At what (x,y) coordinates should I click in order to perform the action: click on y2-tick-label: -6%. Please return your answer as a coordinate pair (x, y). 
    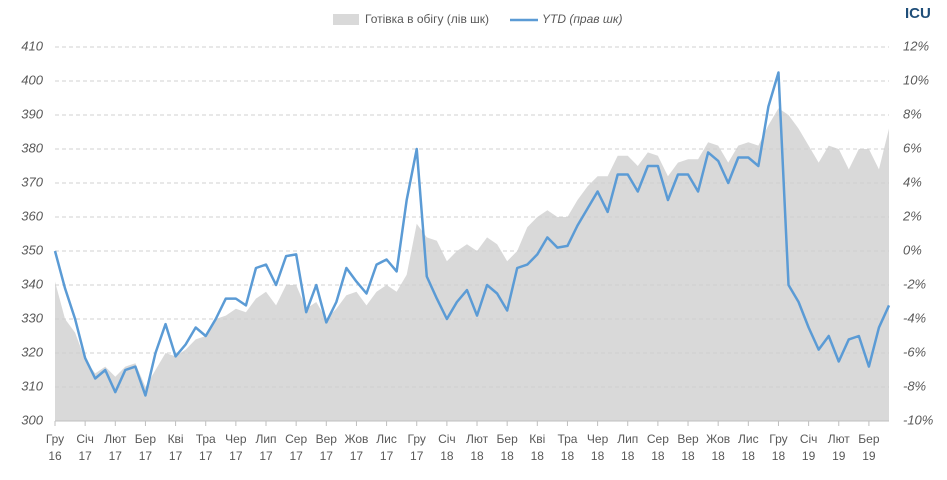
    Looking at the image, I should click on (914, 351).